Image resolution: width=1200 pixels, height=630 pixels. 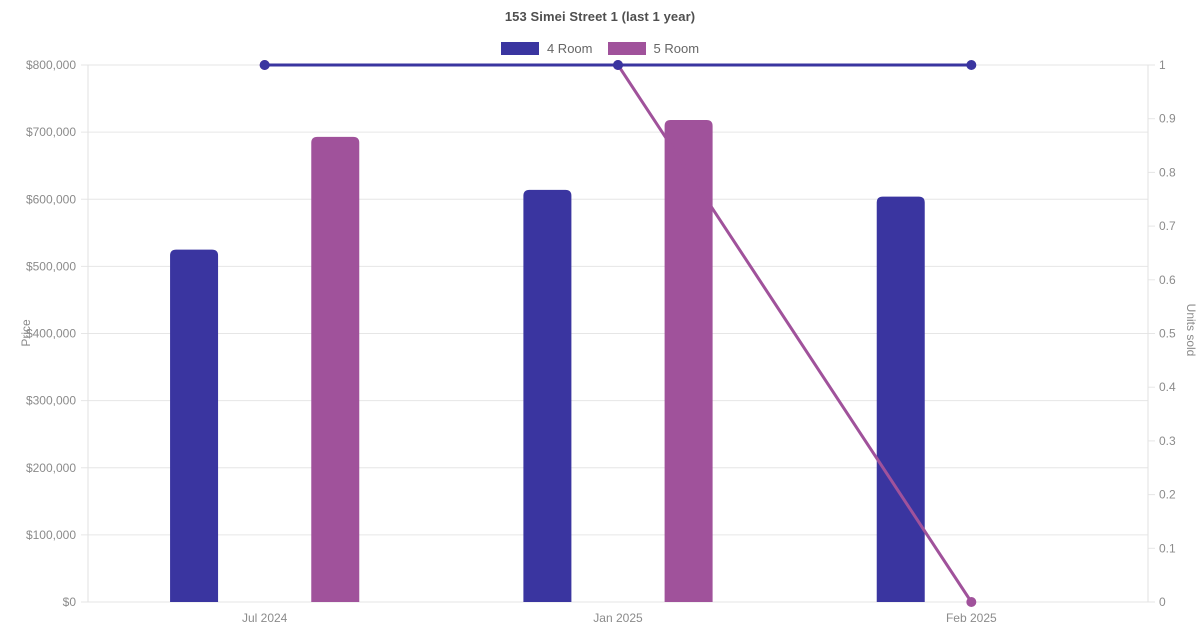 What do you see at coordinates (1167, 495) in the screenshot?
I see `right-axis-tick-label: 0.2` at bounding box center [1167, 495].